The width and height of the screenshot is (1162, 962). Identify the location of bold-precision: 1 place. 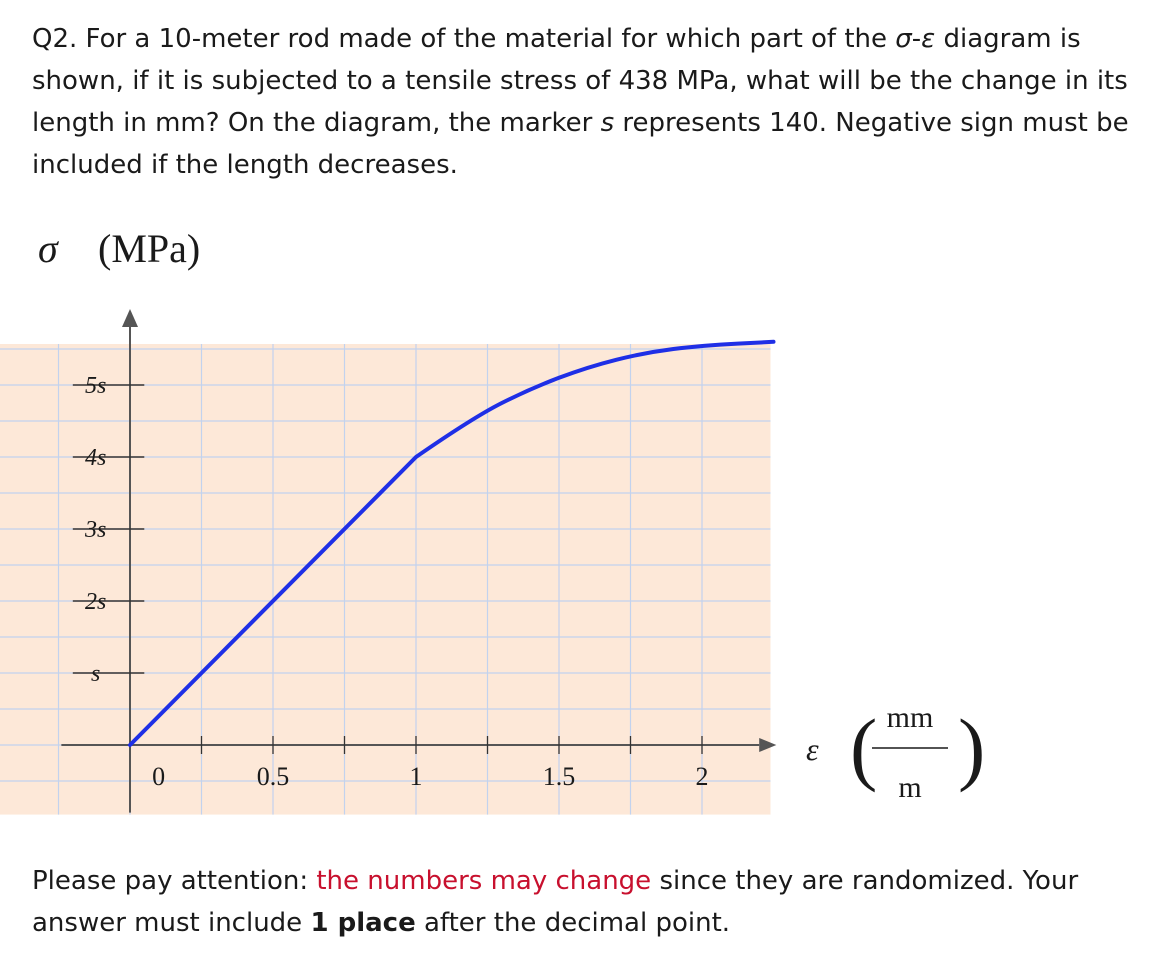
(363, 923).